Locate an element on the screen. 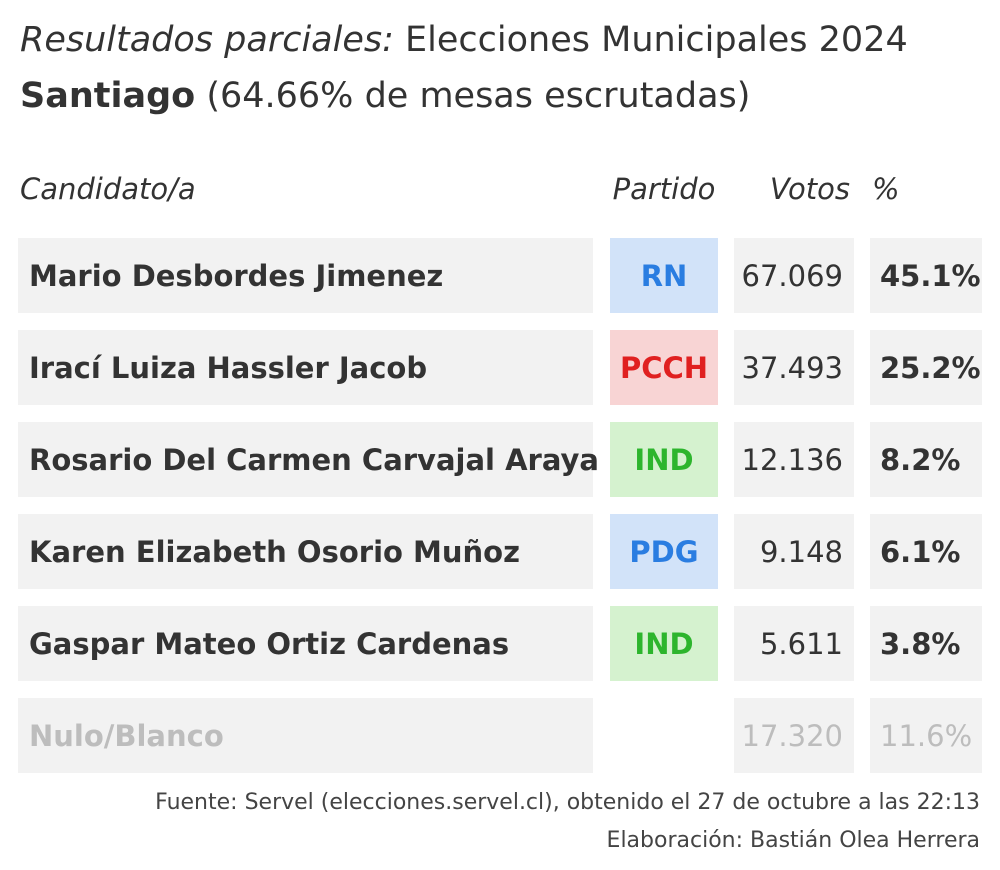 The height and width of the screenshot is (870, 1000). party-badge: RN is located at coordinates (664, 275).